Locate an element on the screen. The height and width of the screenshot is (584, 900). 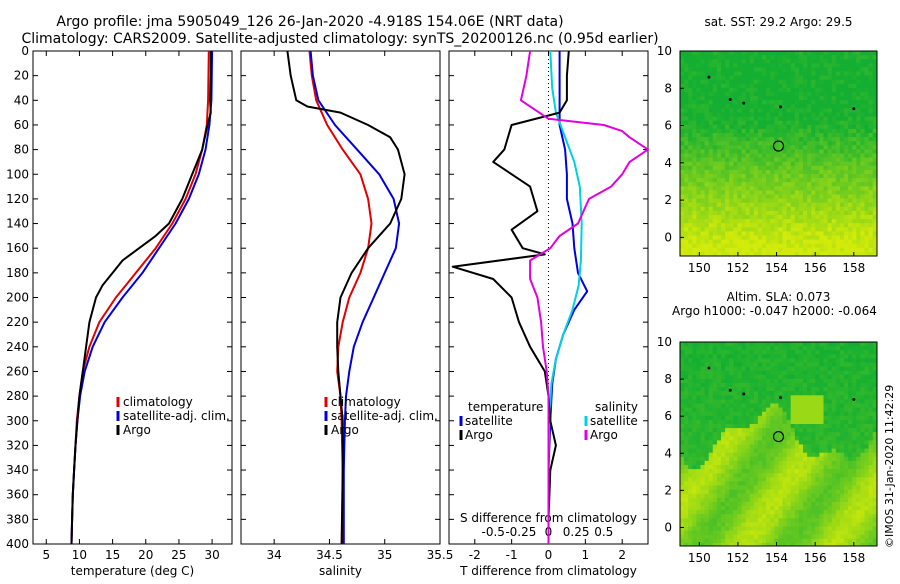
x-tick-label: 20 is located at coordinates (145, 555).